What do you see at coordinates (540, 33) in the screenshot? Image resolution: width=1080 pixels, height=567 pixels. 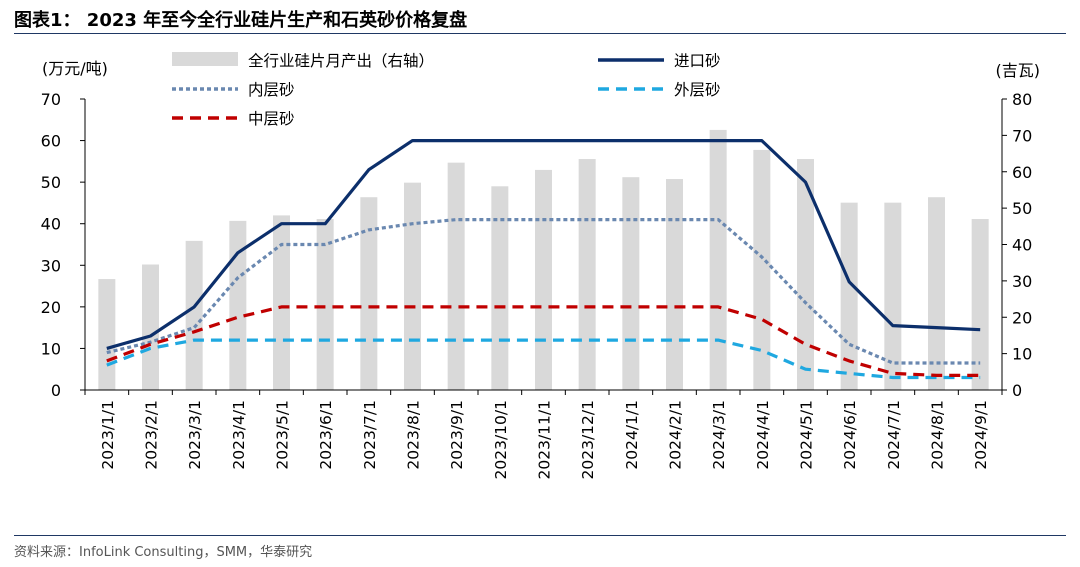 I see `title-rule` at bounding box center [540, 33].